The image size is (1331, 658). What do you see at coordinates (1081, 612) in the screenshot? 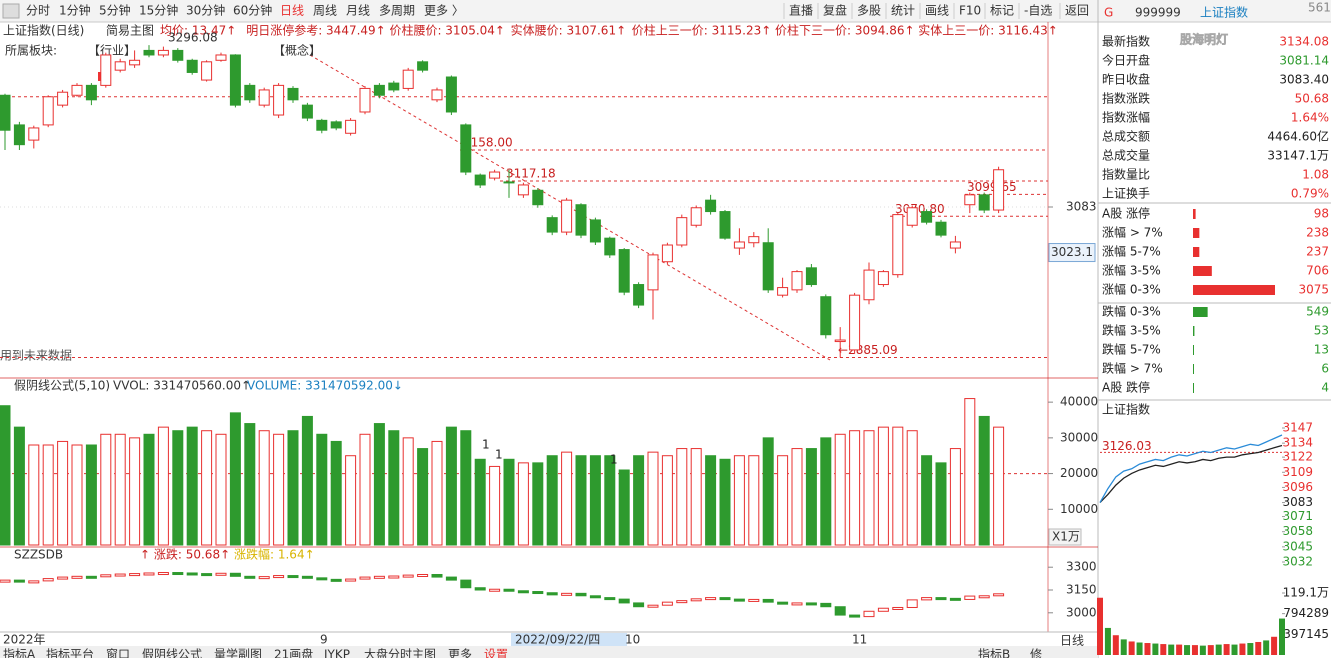
I see `sub-tick-label: 3000` at bounding box center [1081, 612].